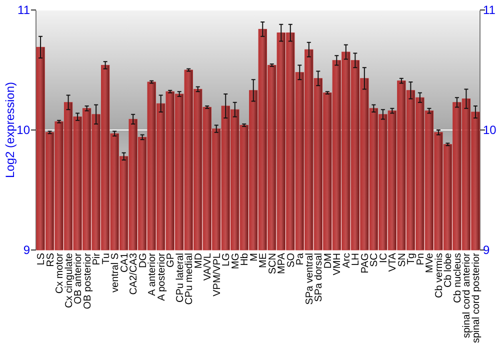 This screenshot has width=500, height=350. I want to click on x-tick-label: Pa, so click(300, 259).